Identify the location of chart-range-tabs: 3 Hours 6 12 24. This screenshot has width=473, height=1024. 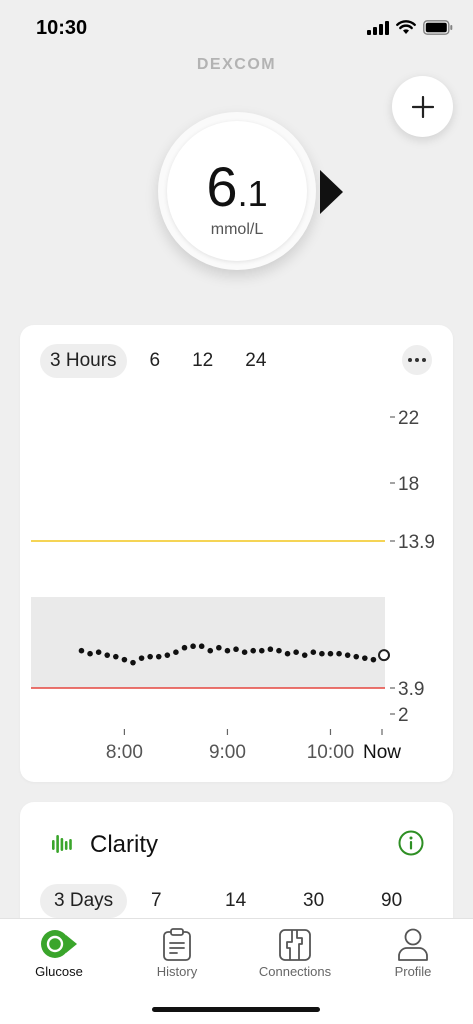
(164, 361).